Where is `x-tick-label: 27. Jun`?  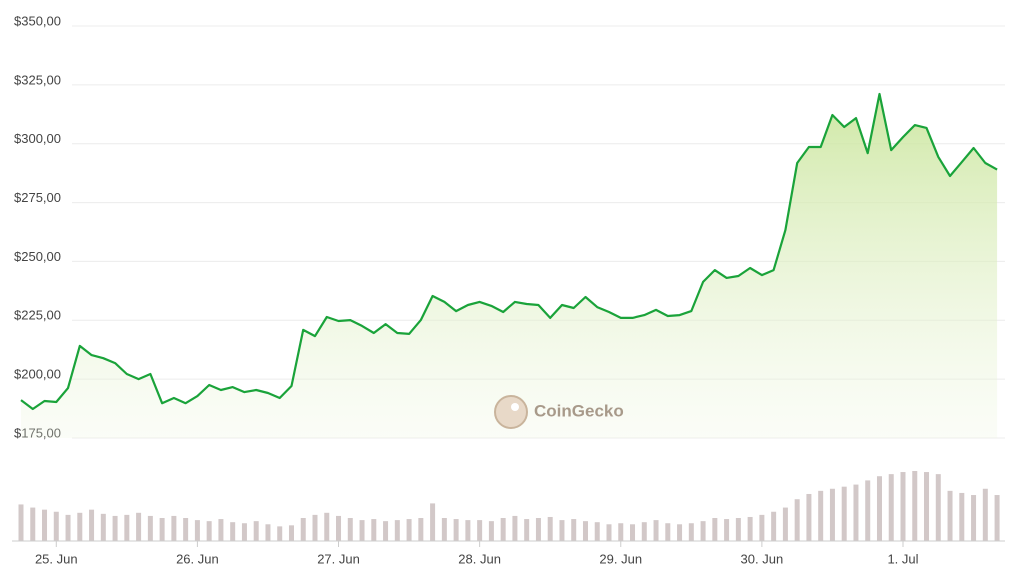
x-tick-label: 27. Jun is located at coordinates (338, 558).